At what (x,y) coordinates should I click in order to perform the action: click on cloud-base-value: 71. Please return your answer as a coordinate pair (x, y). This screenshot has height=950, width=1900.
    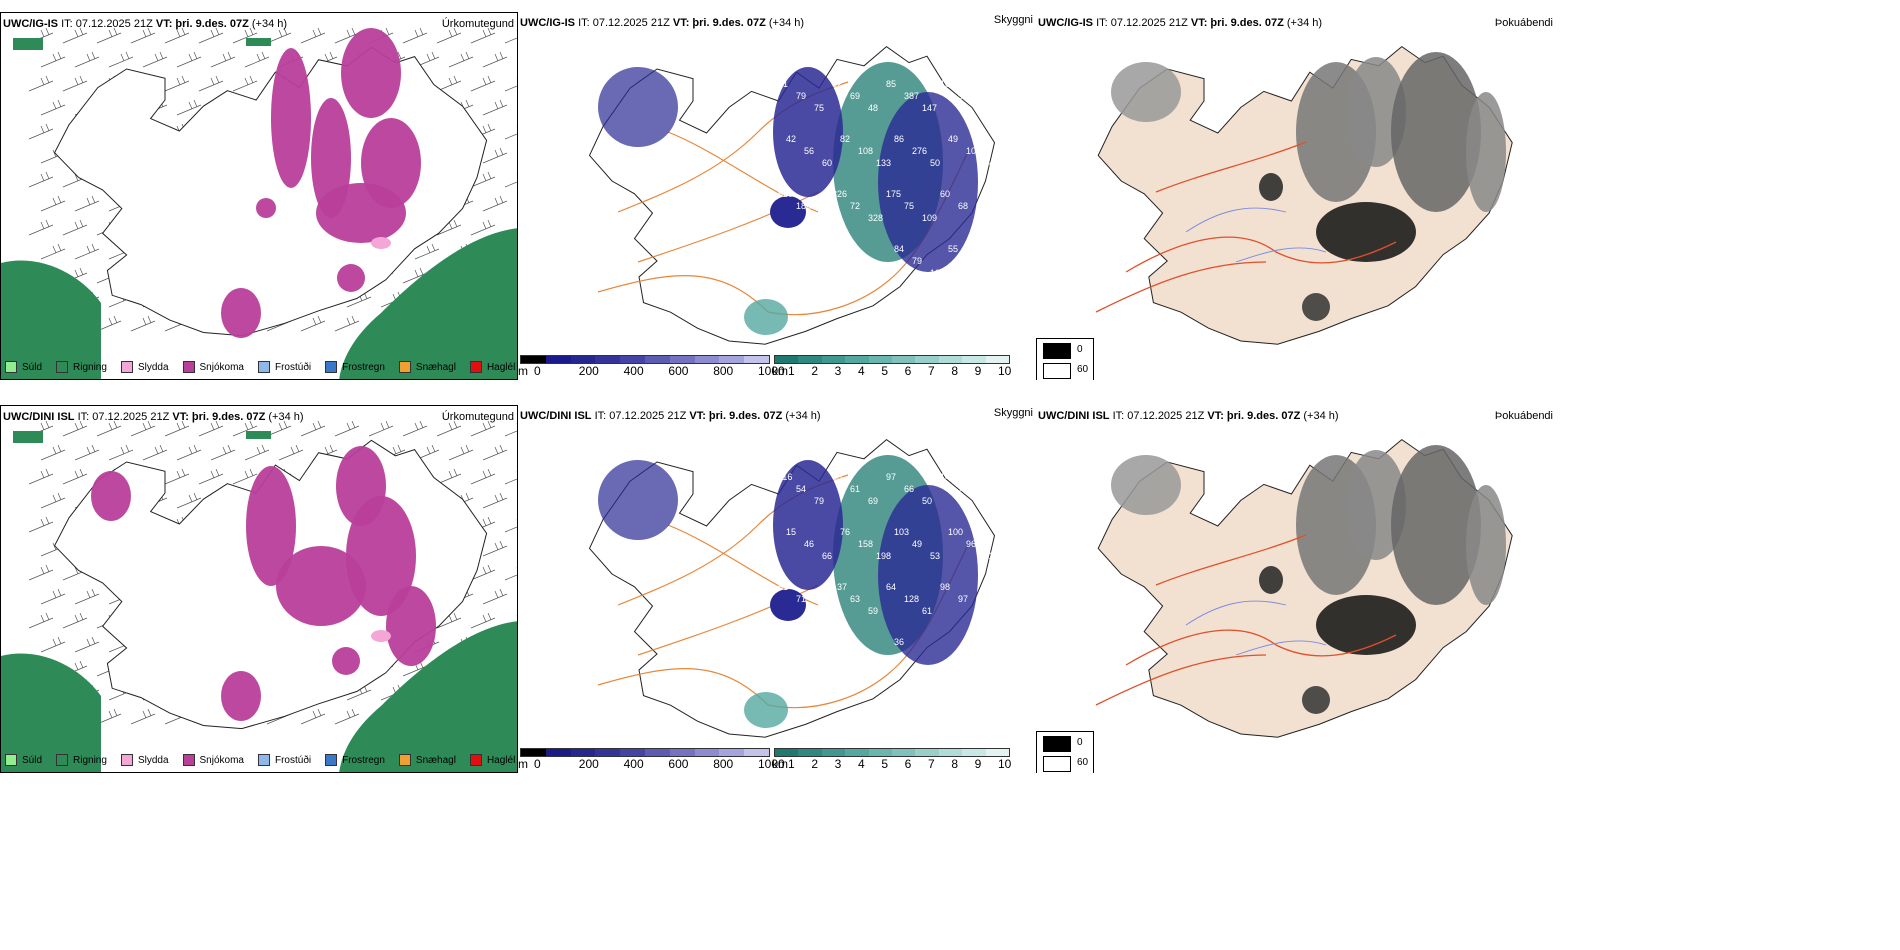
    Looking at the image, I should click on (801, 599).